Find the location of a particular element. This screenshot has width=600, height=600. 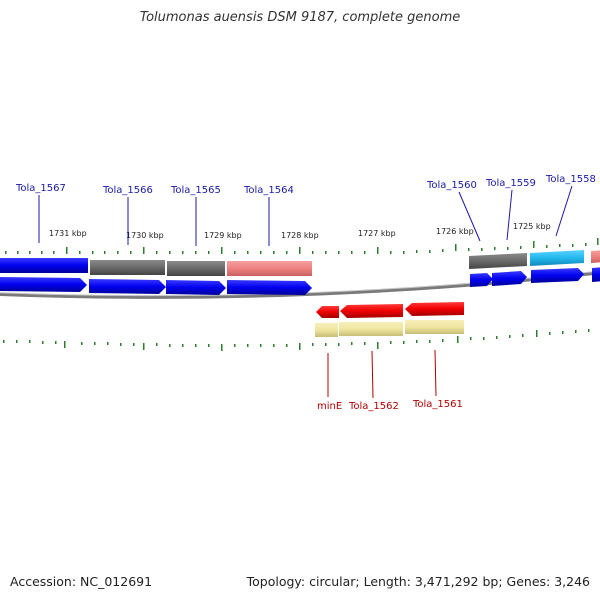

scale-label: 1728 kbp is located at coordinates (300, 235).